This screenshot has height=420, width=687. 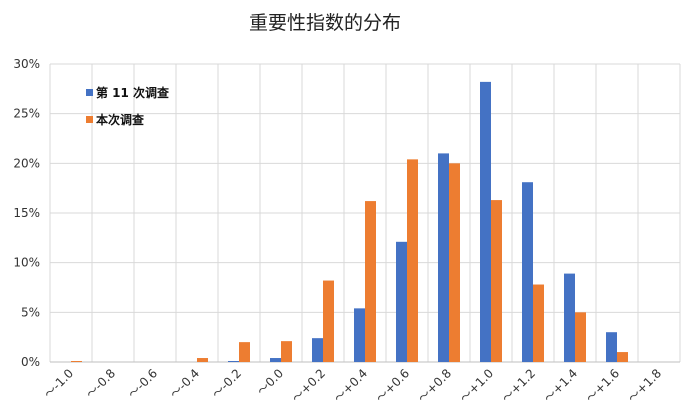 What do you see at coordinates (26, 213) in the screenshot?
I see `y-tick-label: 15%` at bounding box center [26, 213].